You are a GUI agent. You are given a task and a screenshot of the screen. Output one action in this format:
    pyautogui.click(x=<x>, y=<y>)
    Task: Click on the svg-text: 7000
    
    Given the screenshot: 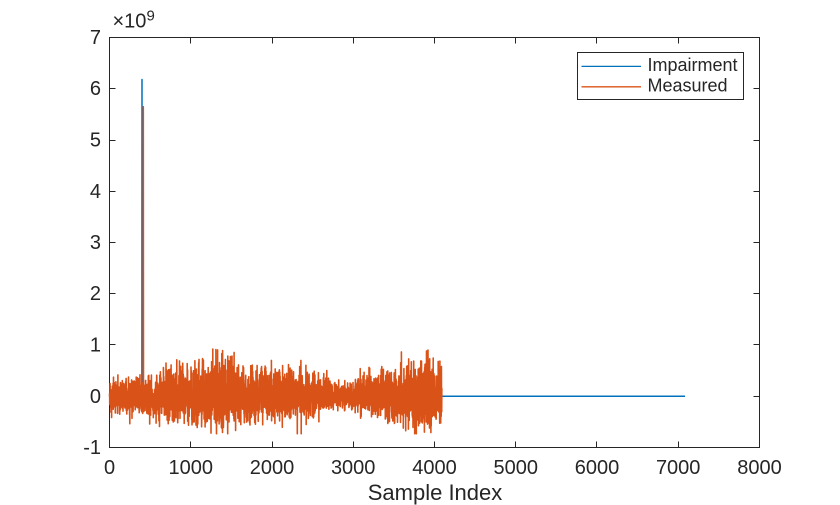 What is the action you would take?
    pyautogui.click(x=678, y=468)
    